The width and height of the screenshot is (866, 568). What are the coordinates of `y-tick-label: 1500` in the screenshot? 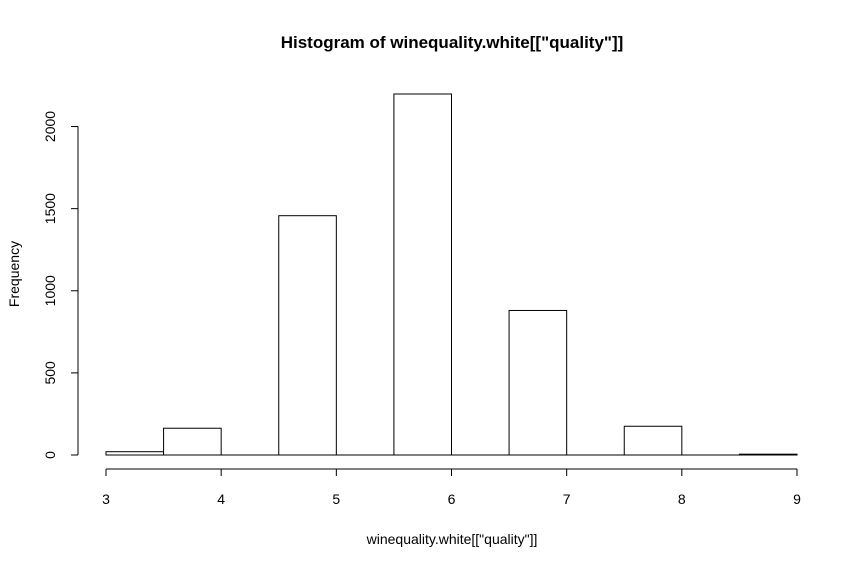 It's located at (50, 208).